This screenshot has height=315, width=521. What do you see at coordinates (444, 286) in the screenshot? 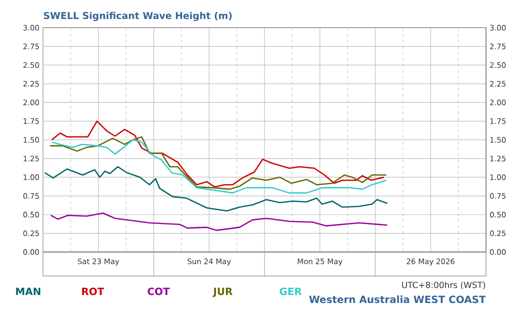
I see `text: UTC+8:00hrs (WST)` at bounding box center [444, 286].